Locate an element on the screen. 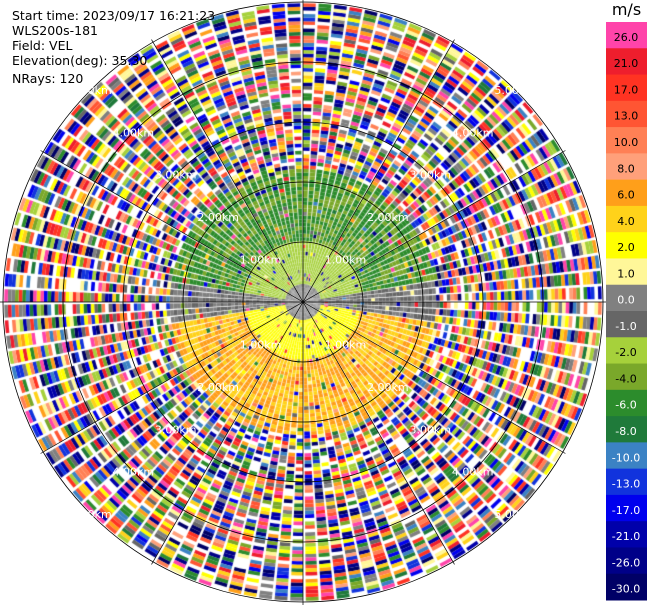  colorbar-tick-label: -30.0 is located at coordinates (626, 589).